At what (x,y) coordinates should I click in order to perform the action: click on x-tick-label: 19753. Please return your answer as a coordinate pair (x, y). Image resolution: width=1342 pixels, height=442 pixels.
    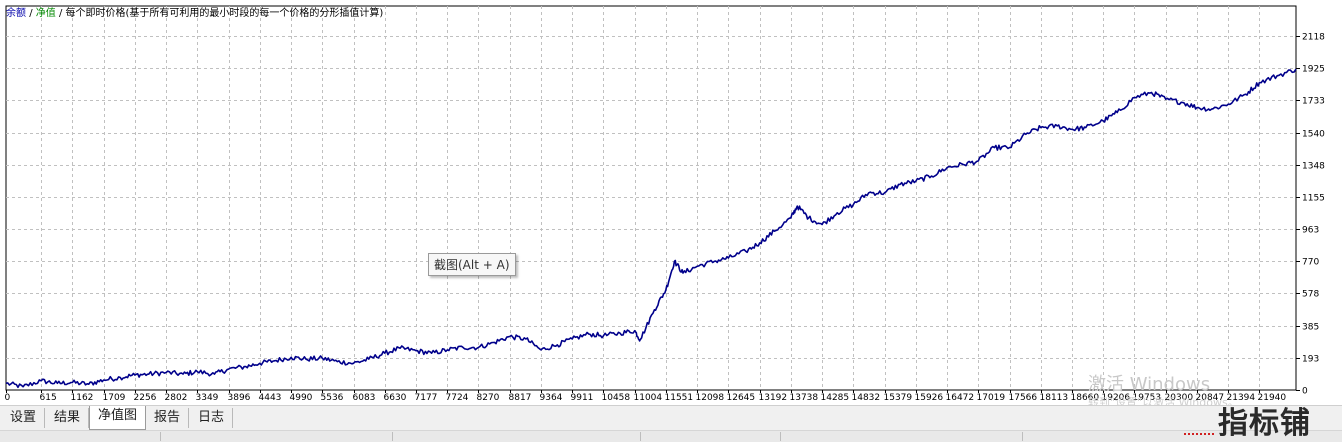
    Looking at the image, I should click on (1147, 398).